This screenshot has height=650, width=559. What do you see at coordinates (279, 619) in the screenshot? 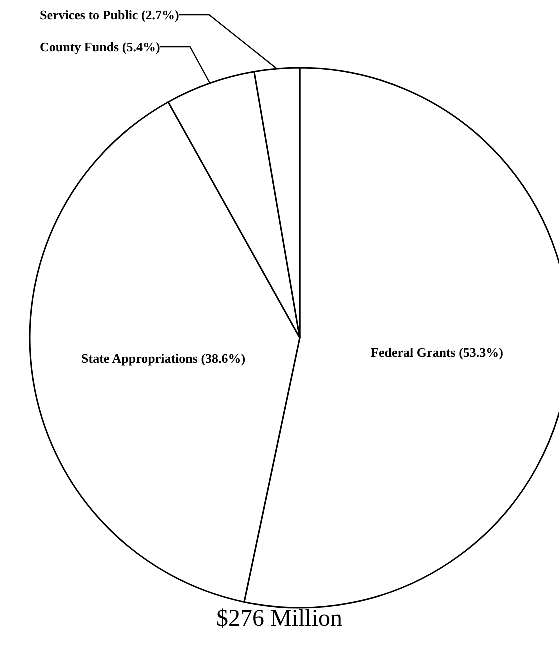
I see `text: $276 Million` at bounding box center [279, 619].